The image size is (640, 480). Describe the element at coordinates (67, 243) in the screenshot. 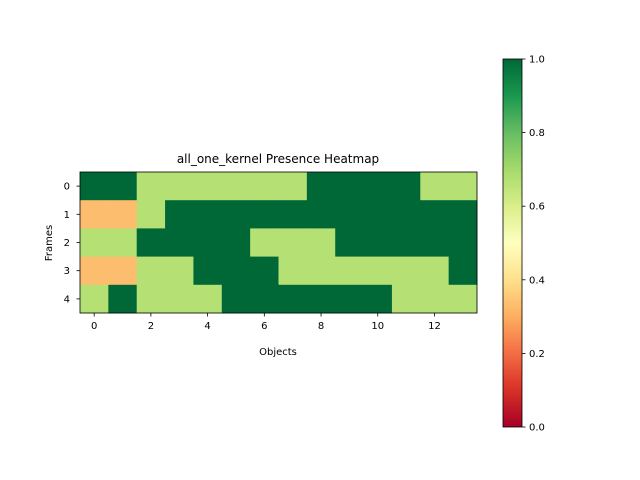

I see `y-tick-label: 2` at that location.